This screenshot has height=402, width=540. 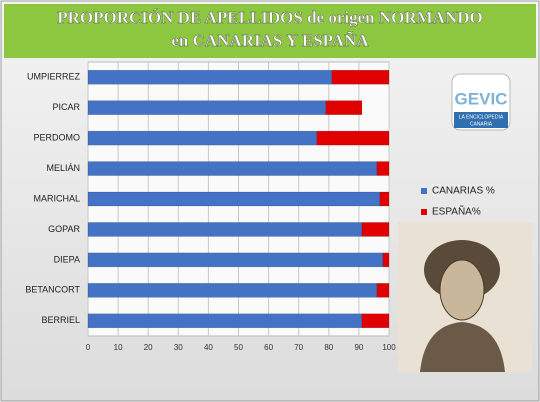 I want to click on x-tick-label: 70, so click(x=298, y=347).